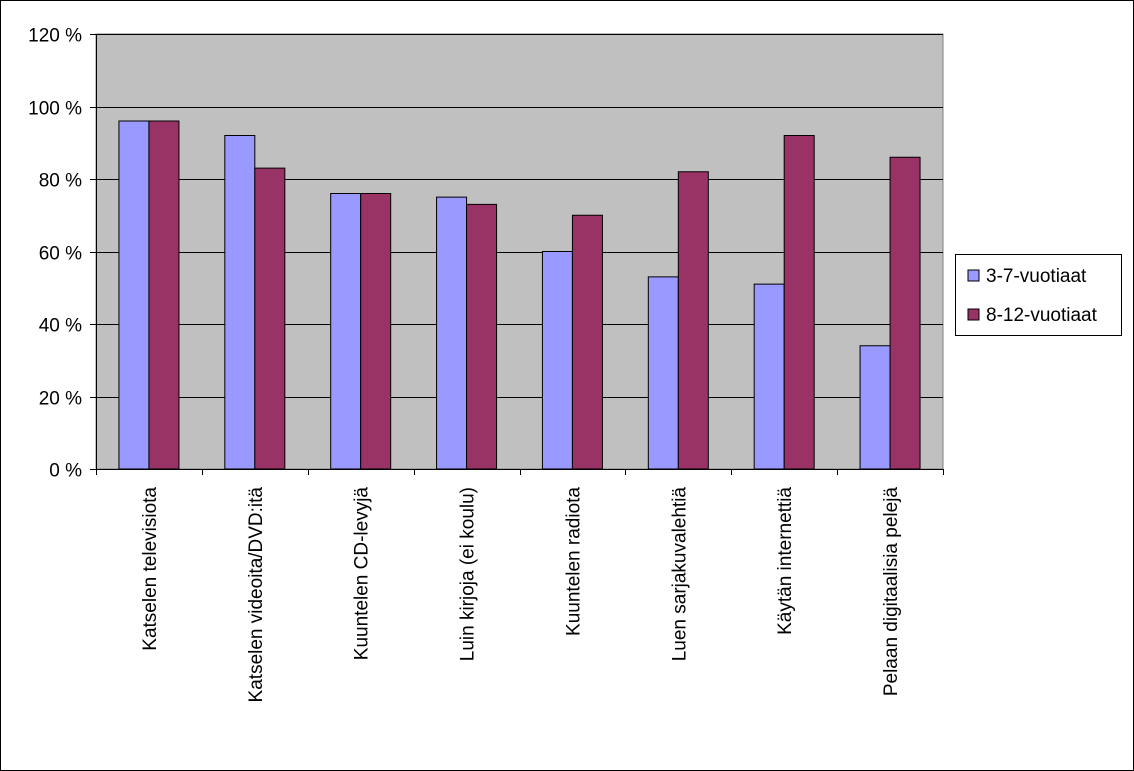 The height and width of the screenshot is (771, 1134). I want to click on legend-box, so click(1038, 295).